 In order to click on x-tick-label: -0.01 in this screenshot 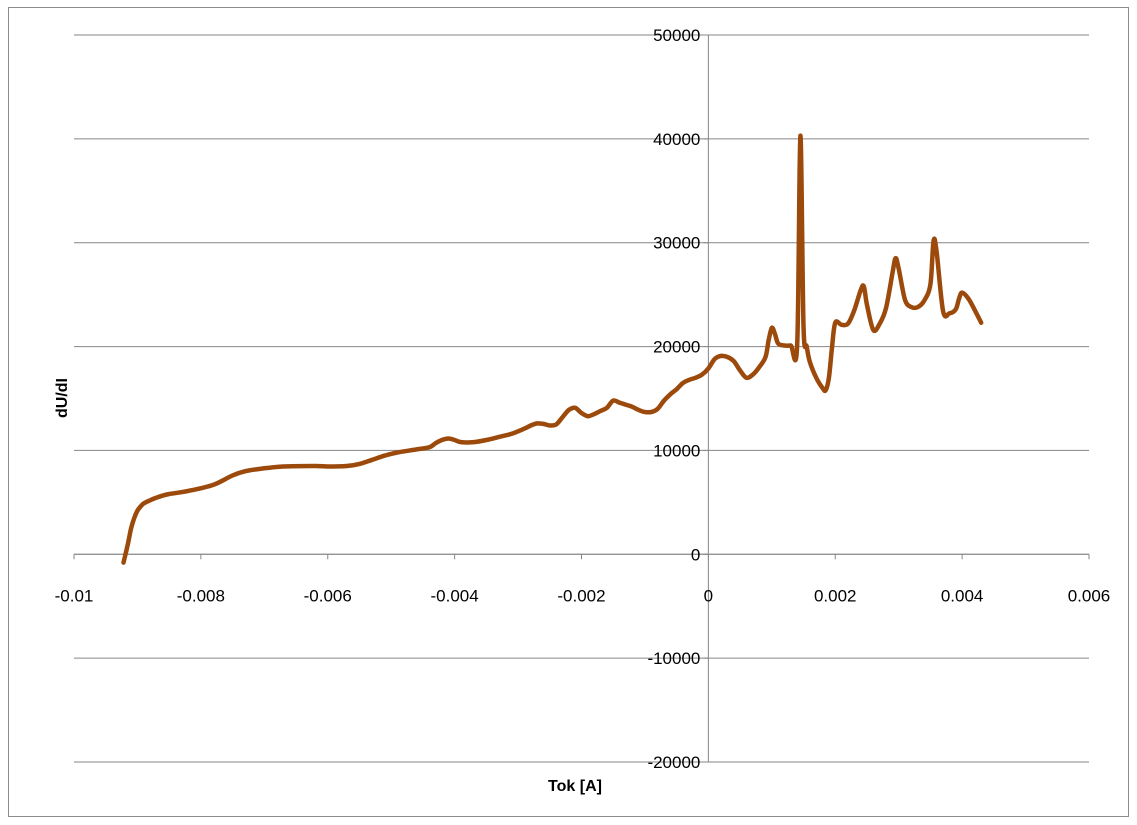, I will do `click(74, 595)`.